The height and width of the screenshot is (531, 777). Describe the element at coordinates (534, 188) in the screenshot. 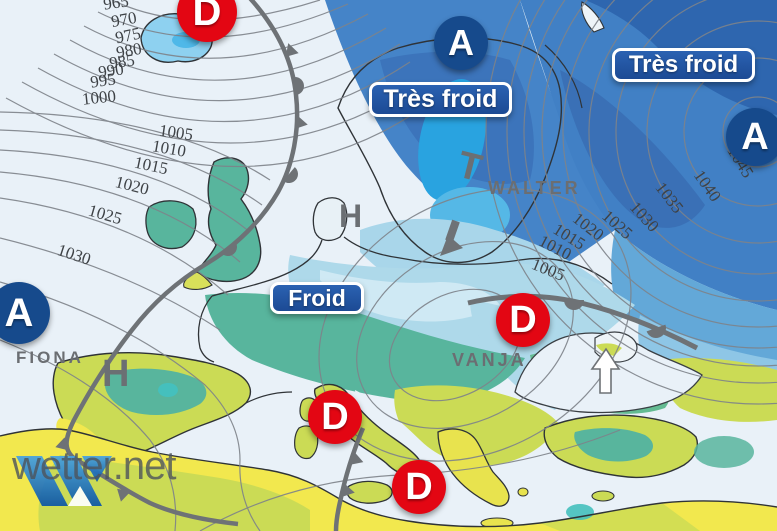

I see `storm-name-walter: WALTER` at that location.